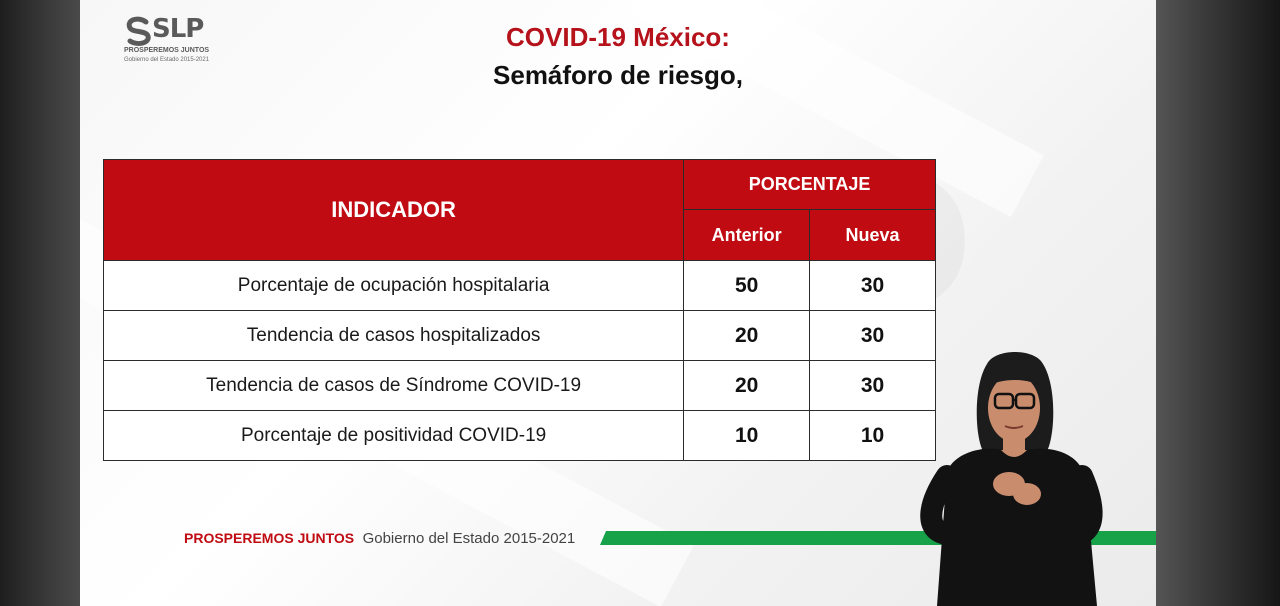 Image resolution: width=1280 pixels, height=606 pixels. What do you see at coordinates (618, 37) in the screenshot?
I see `slide-title: COVID-19 México:` at bounding box center [618, 37].